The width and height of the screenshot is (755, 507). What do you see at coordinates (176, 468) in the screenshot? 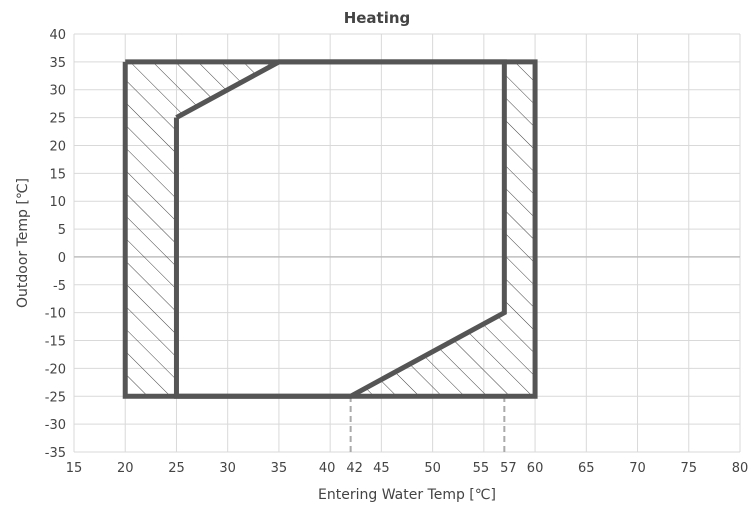
I see `x-tick-label: 25` at bounding box center [176, 468].